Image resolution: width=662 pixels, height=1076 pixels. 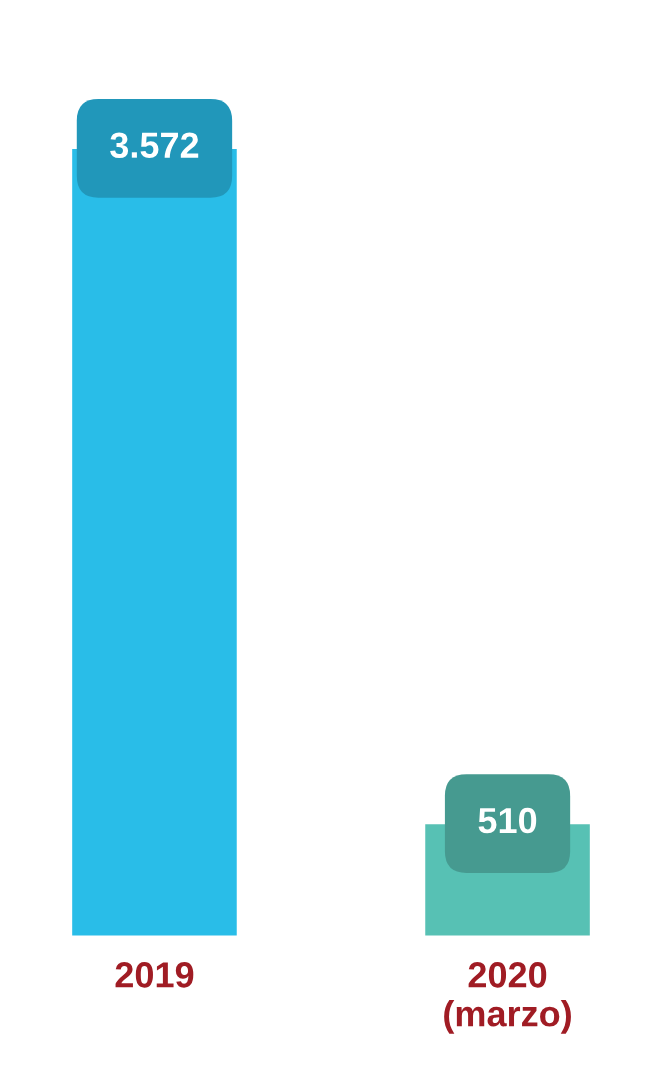 I want to click on x-tick-label: 2020 (marzo), so click(x=507, y=998).